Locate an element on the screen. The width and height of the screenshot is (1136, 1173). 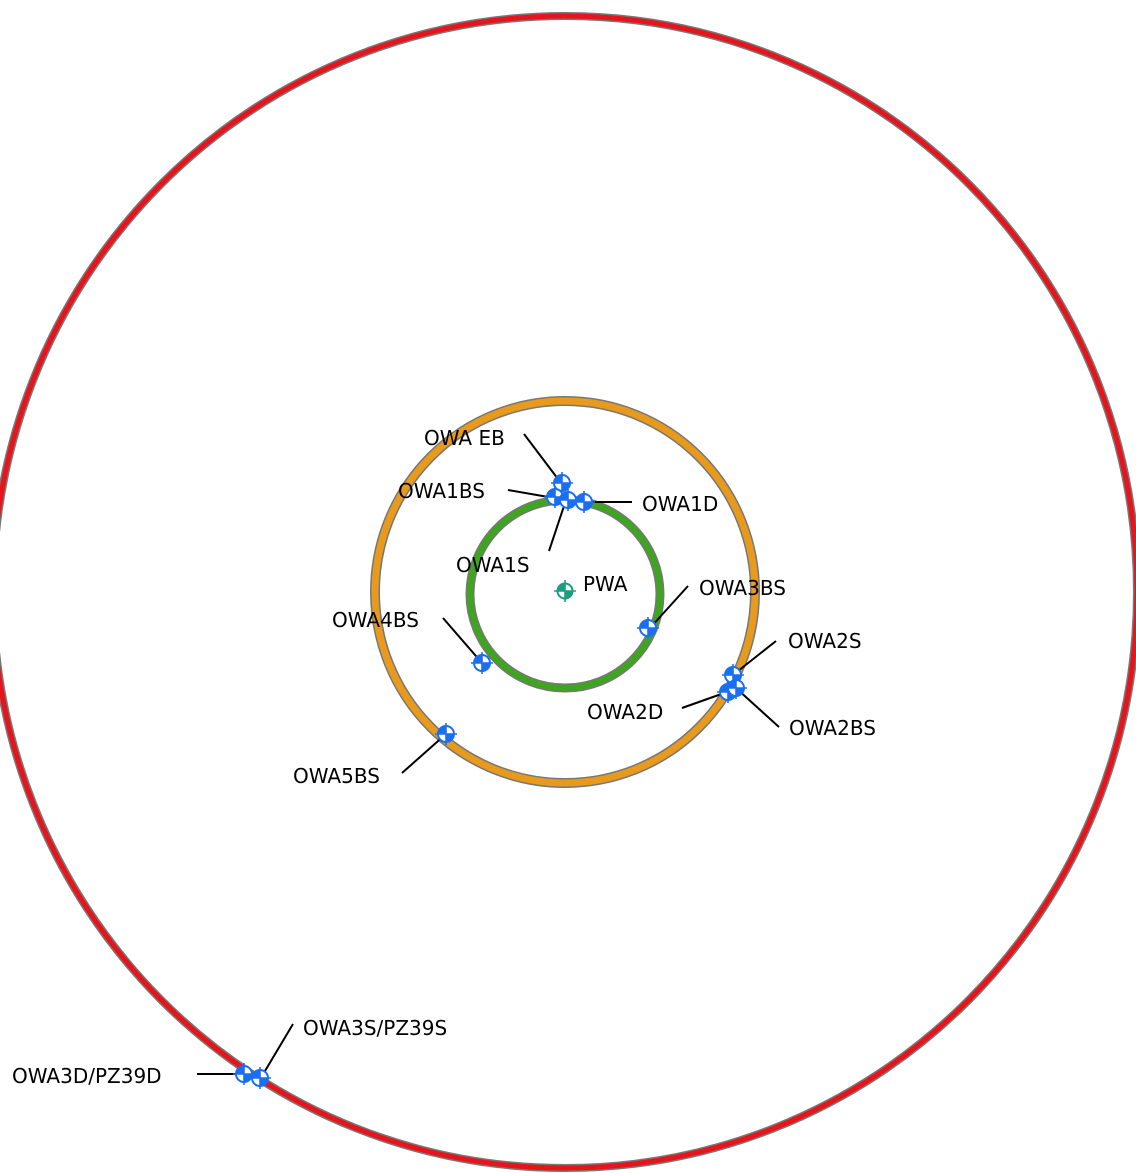
label-pwa: PWA is located at coordinates (605, 584).